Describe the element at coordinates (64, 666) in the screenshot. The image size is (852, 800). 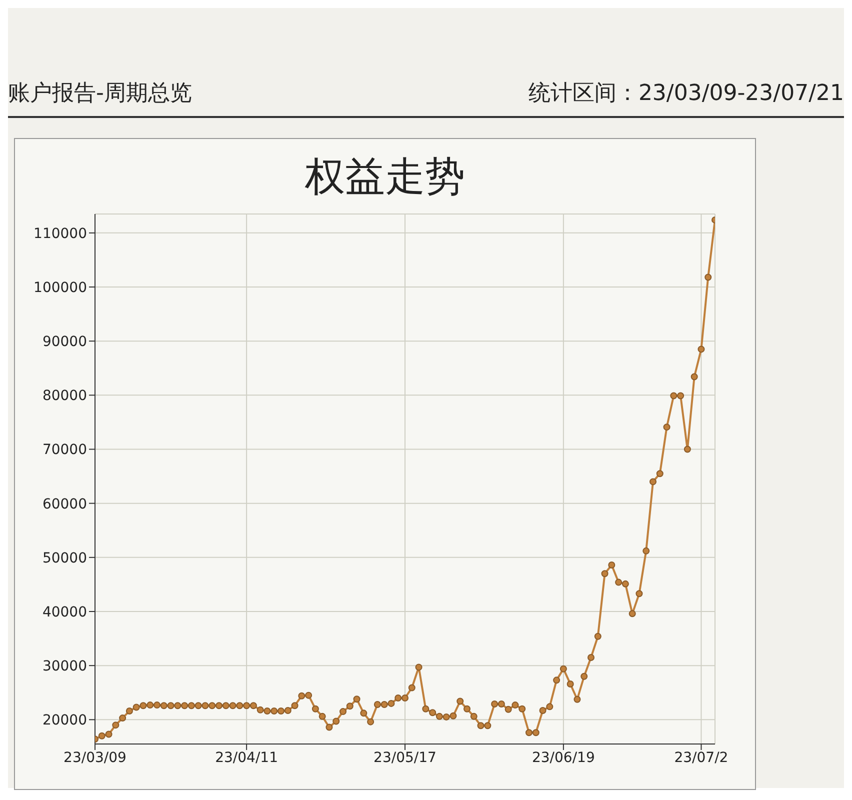
I see `y-tick-label: 30000` at that location.